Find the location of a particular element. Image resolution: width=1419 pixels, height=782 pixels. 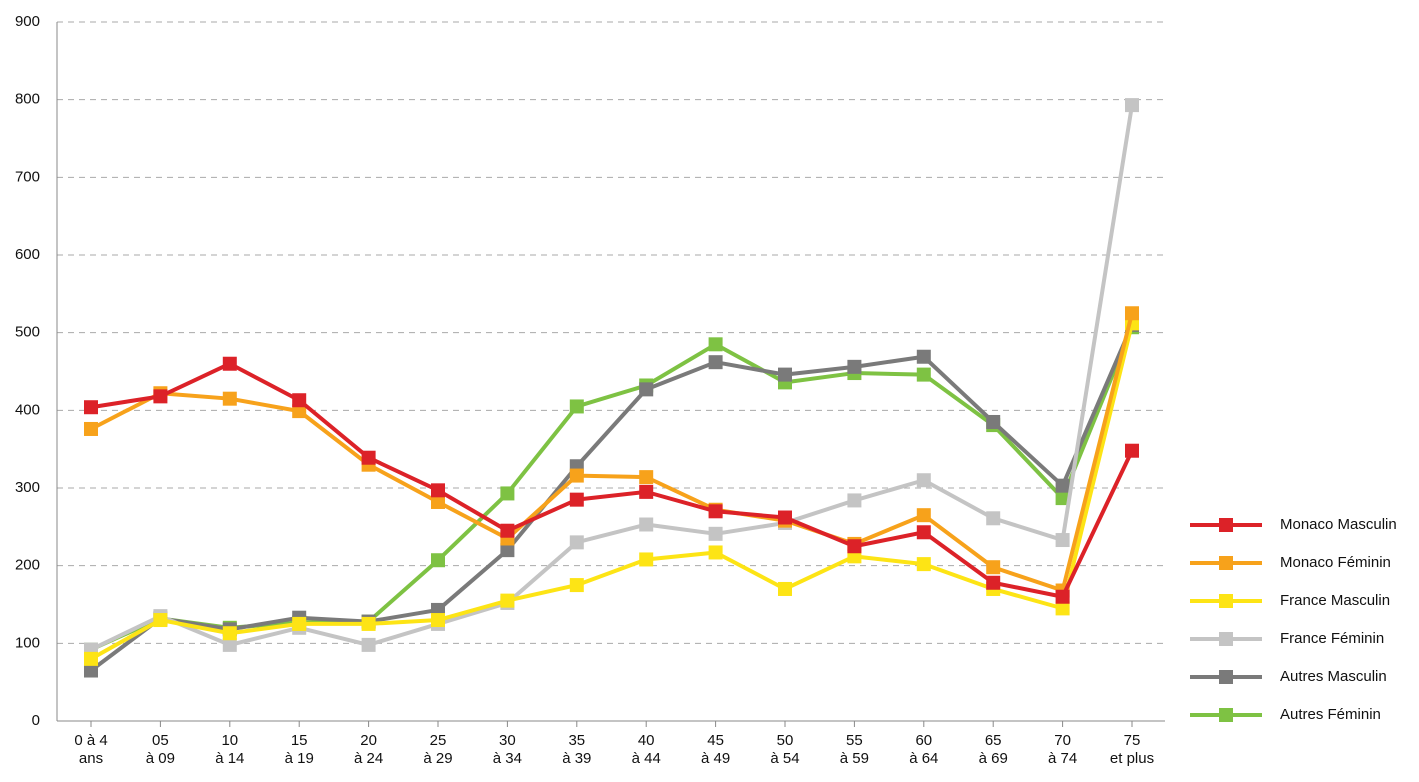

y-tick-label: 500 is located at coordinates (27, 332).